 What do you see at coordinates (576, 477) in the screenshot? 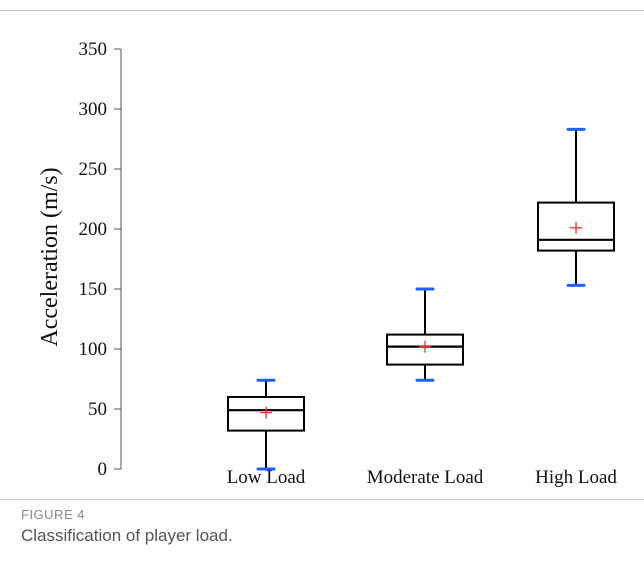
I see `category-label: High Load` at bounding box center [576, 477].